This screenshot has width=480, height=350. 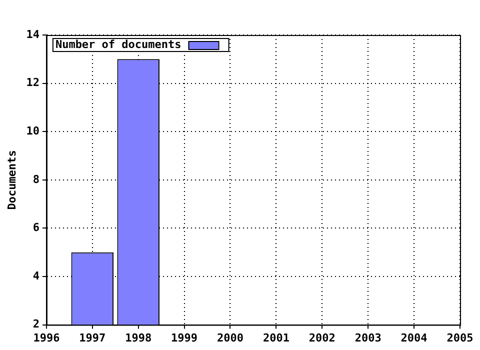 What do you see at coordinates (33, 83) in the screenshot?
I see `y-tick-label: 12` at bounding box center [33, 83].